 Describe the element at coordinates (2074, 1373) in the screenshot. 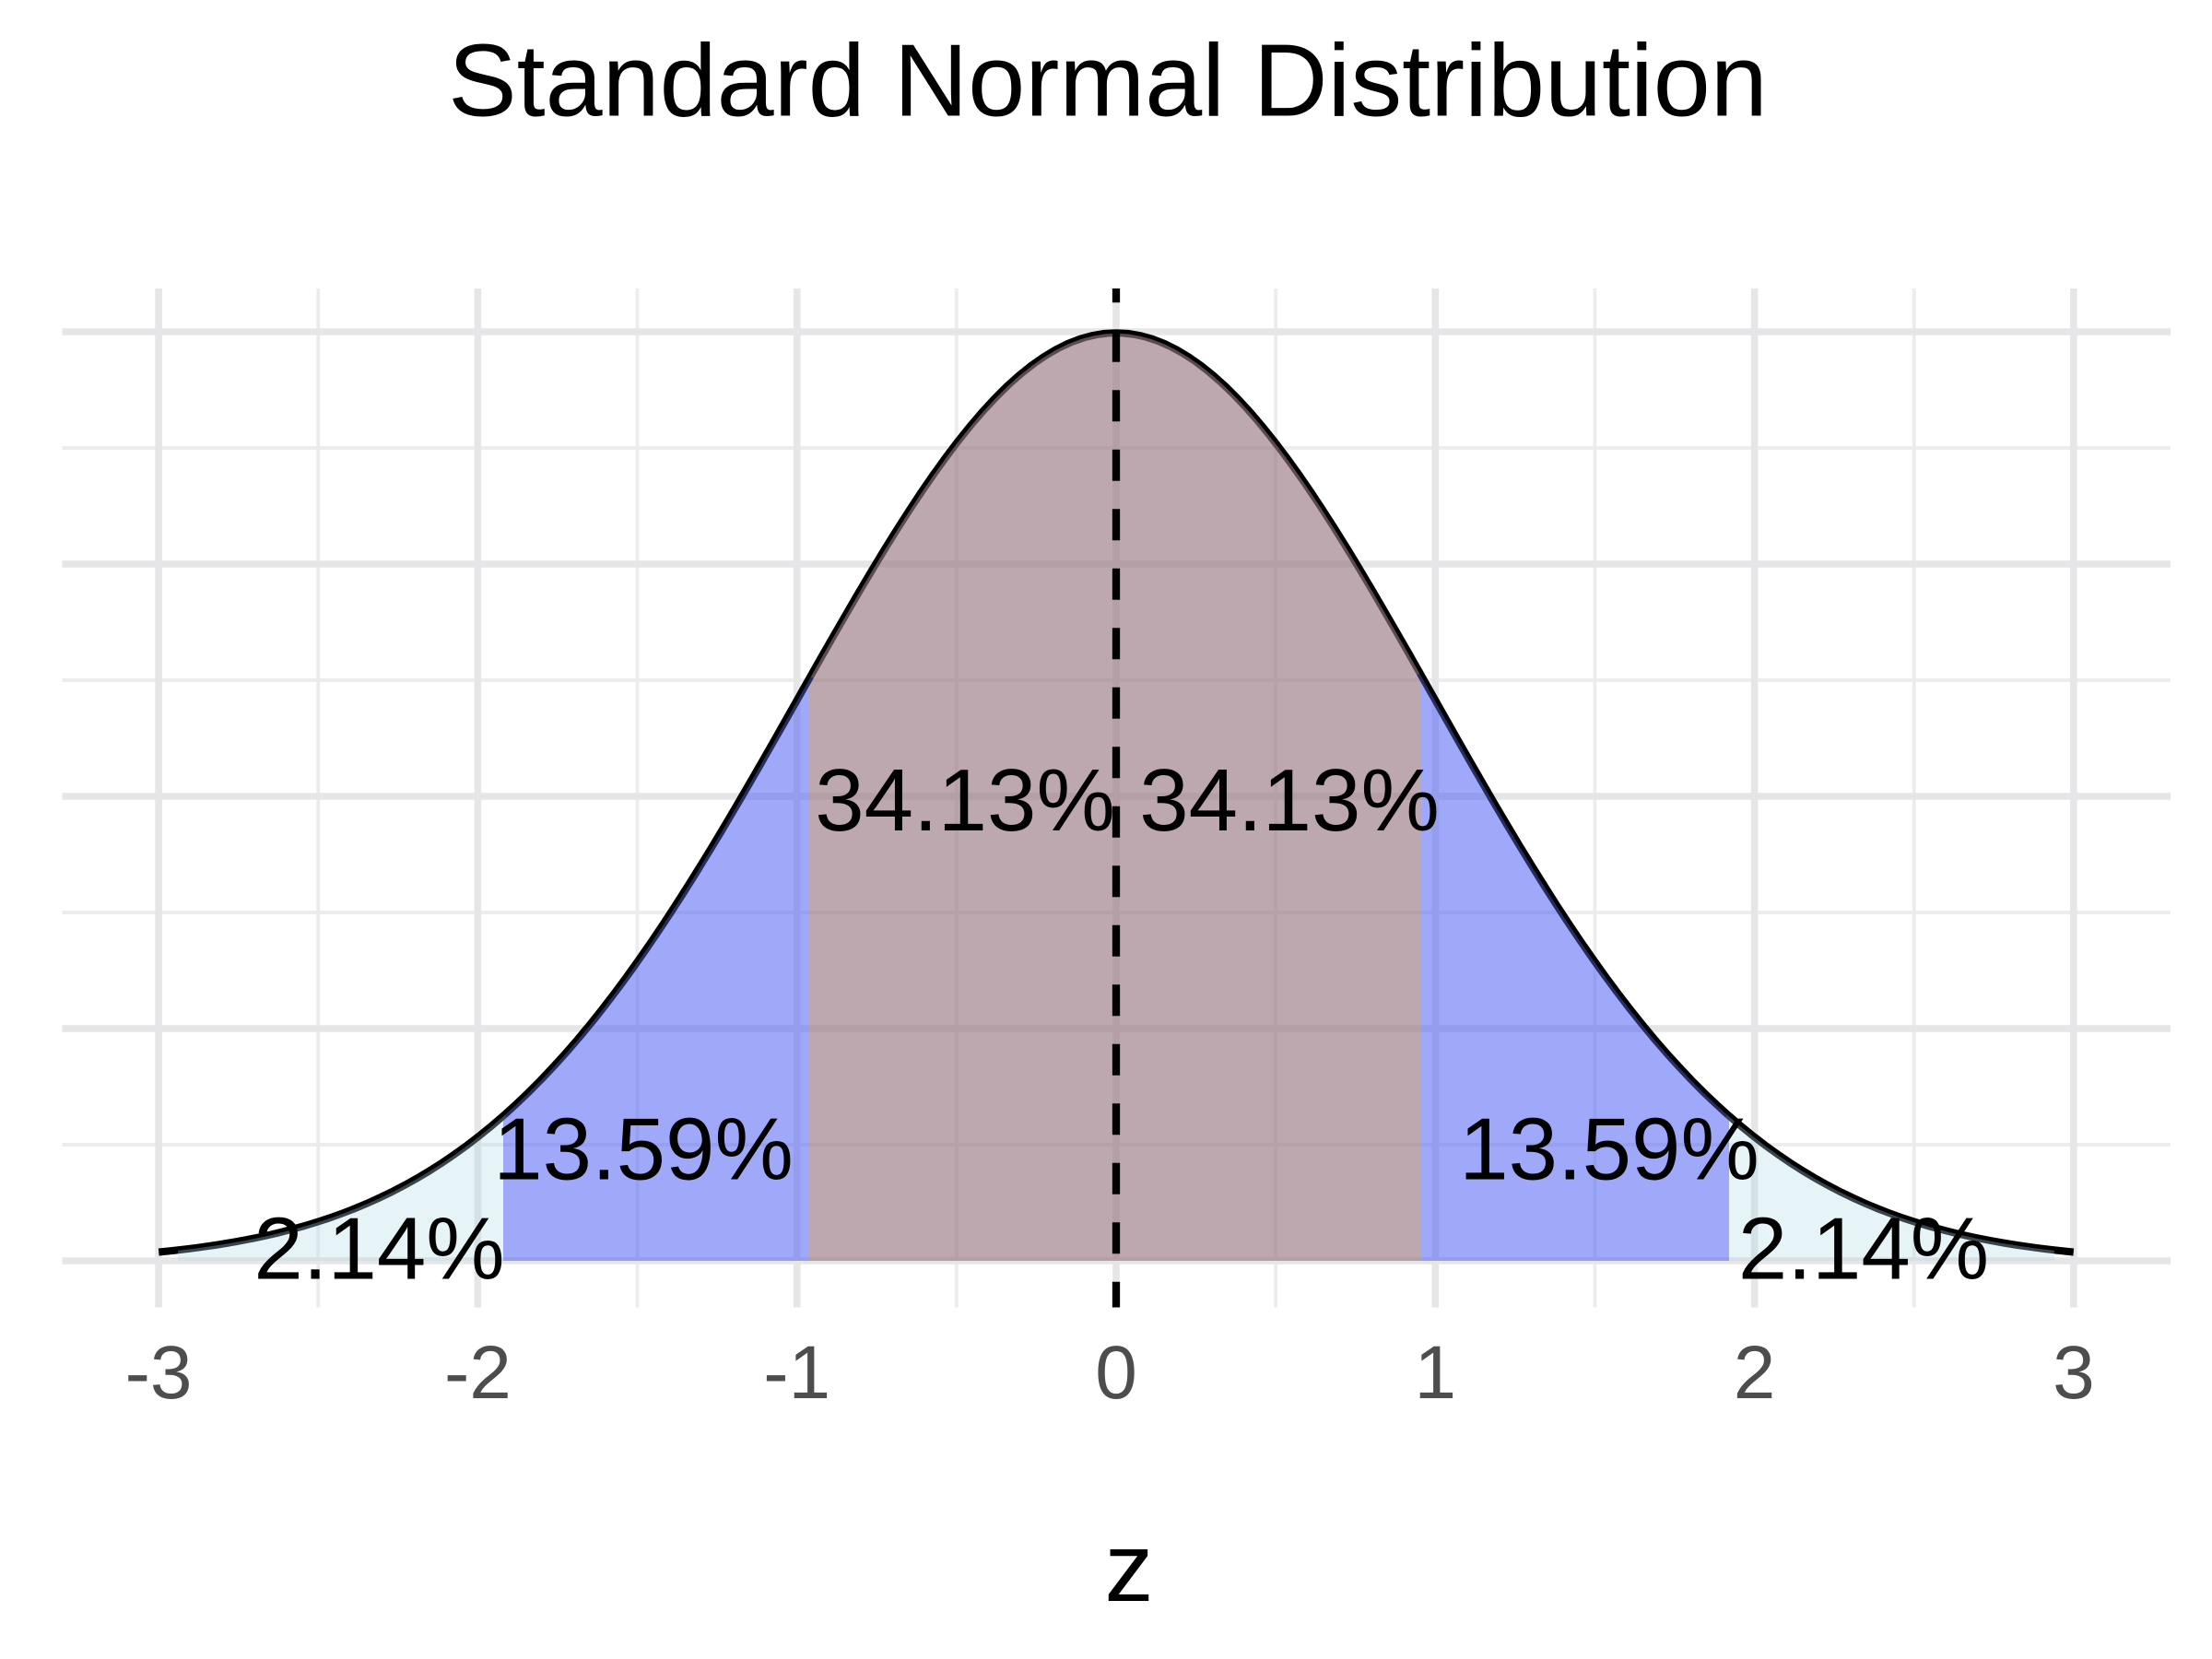

I see `svg-text: 3` at that location.